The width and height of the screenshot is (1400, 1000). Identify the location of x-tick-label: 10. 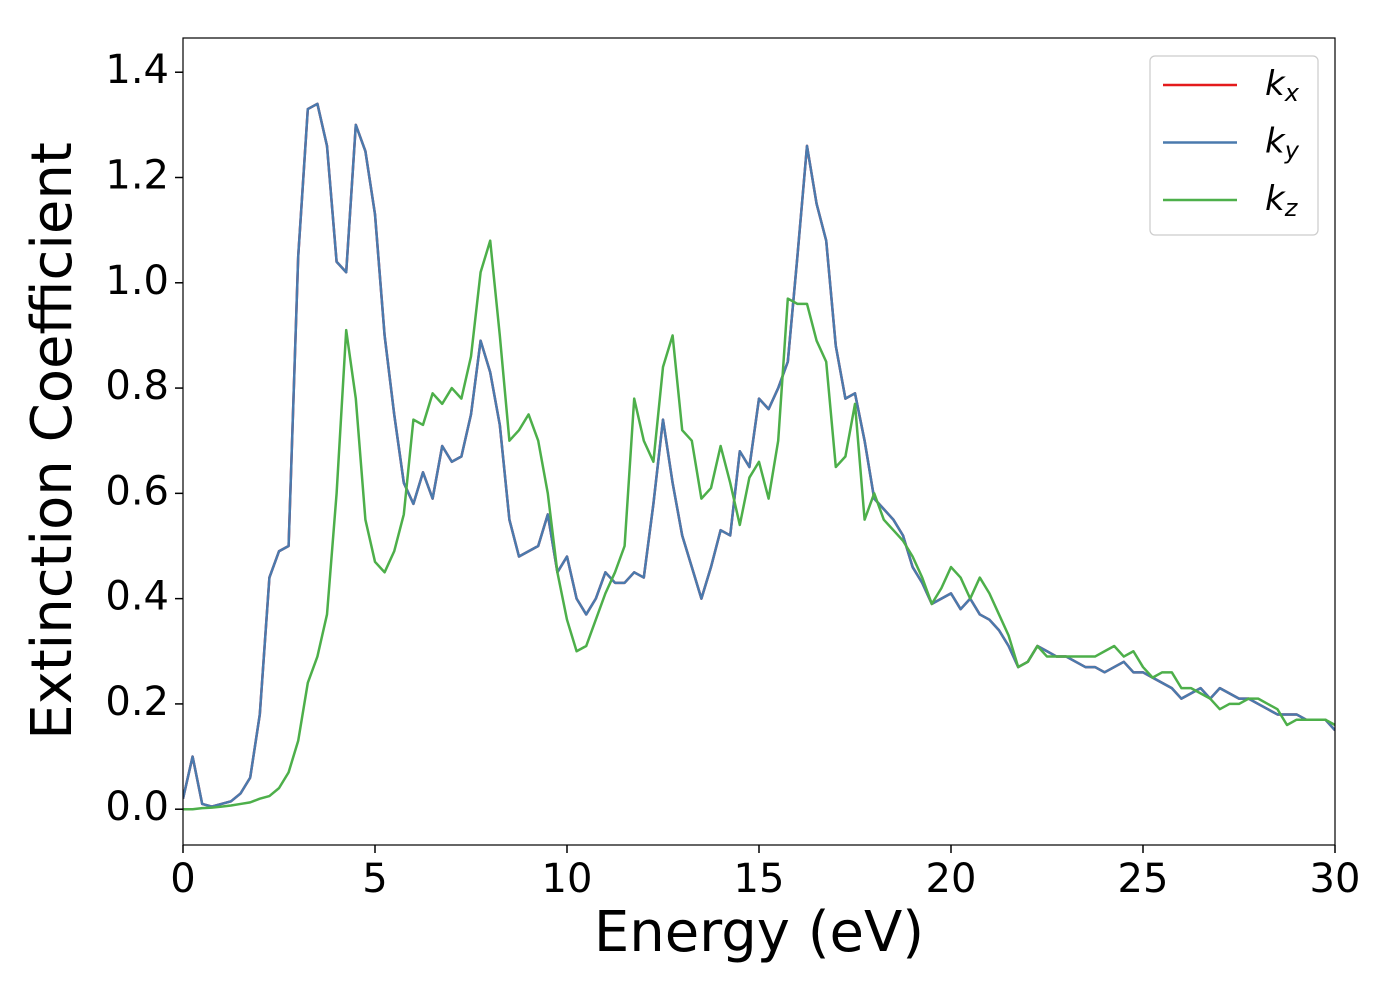
(567, 879).